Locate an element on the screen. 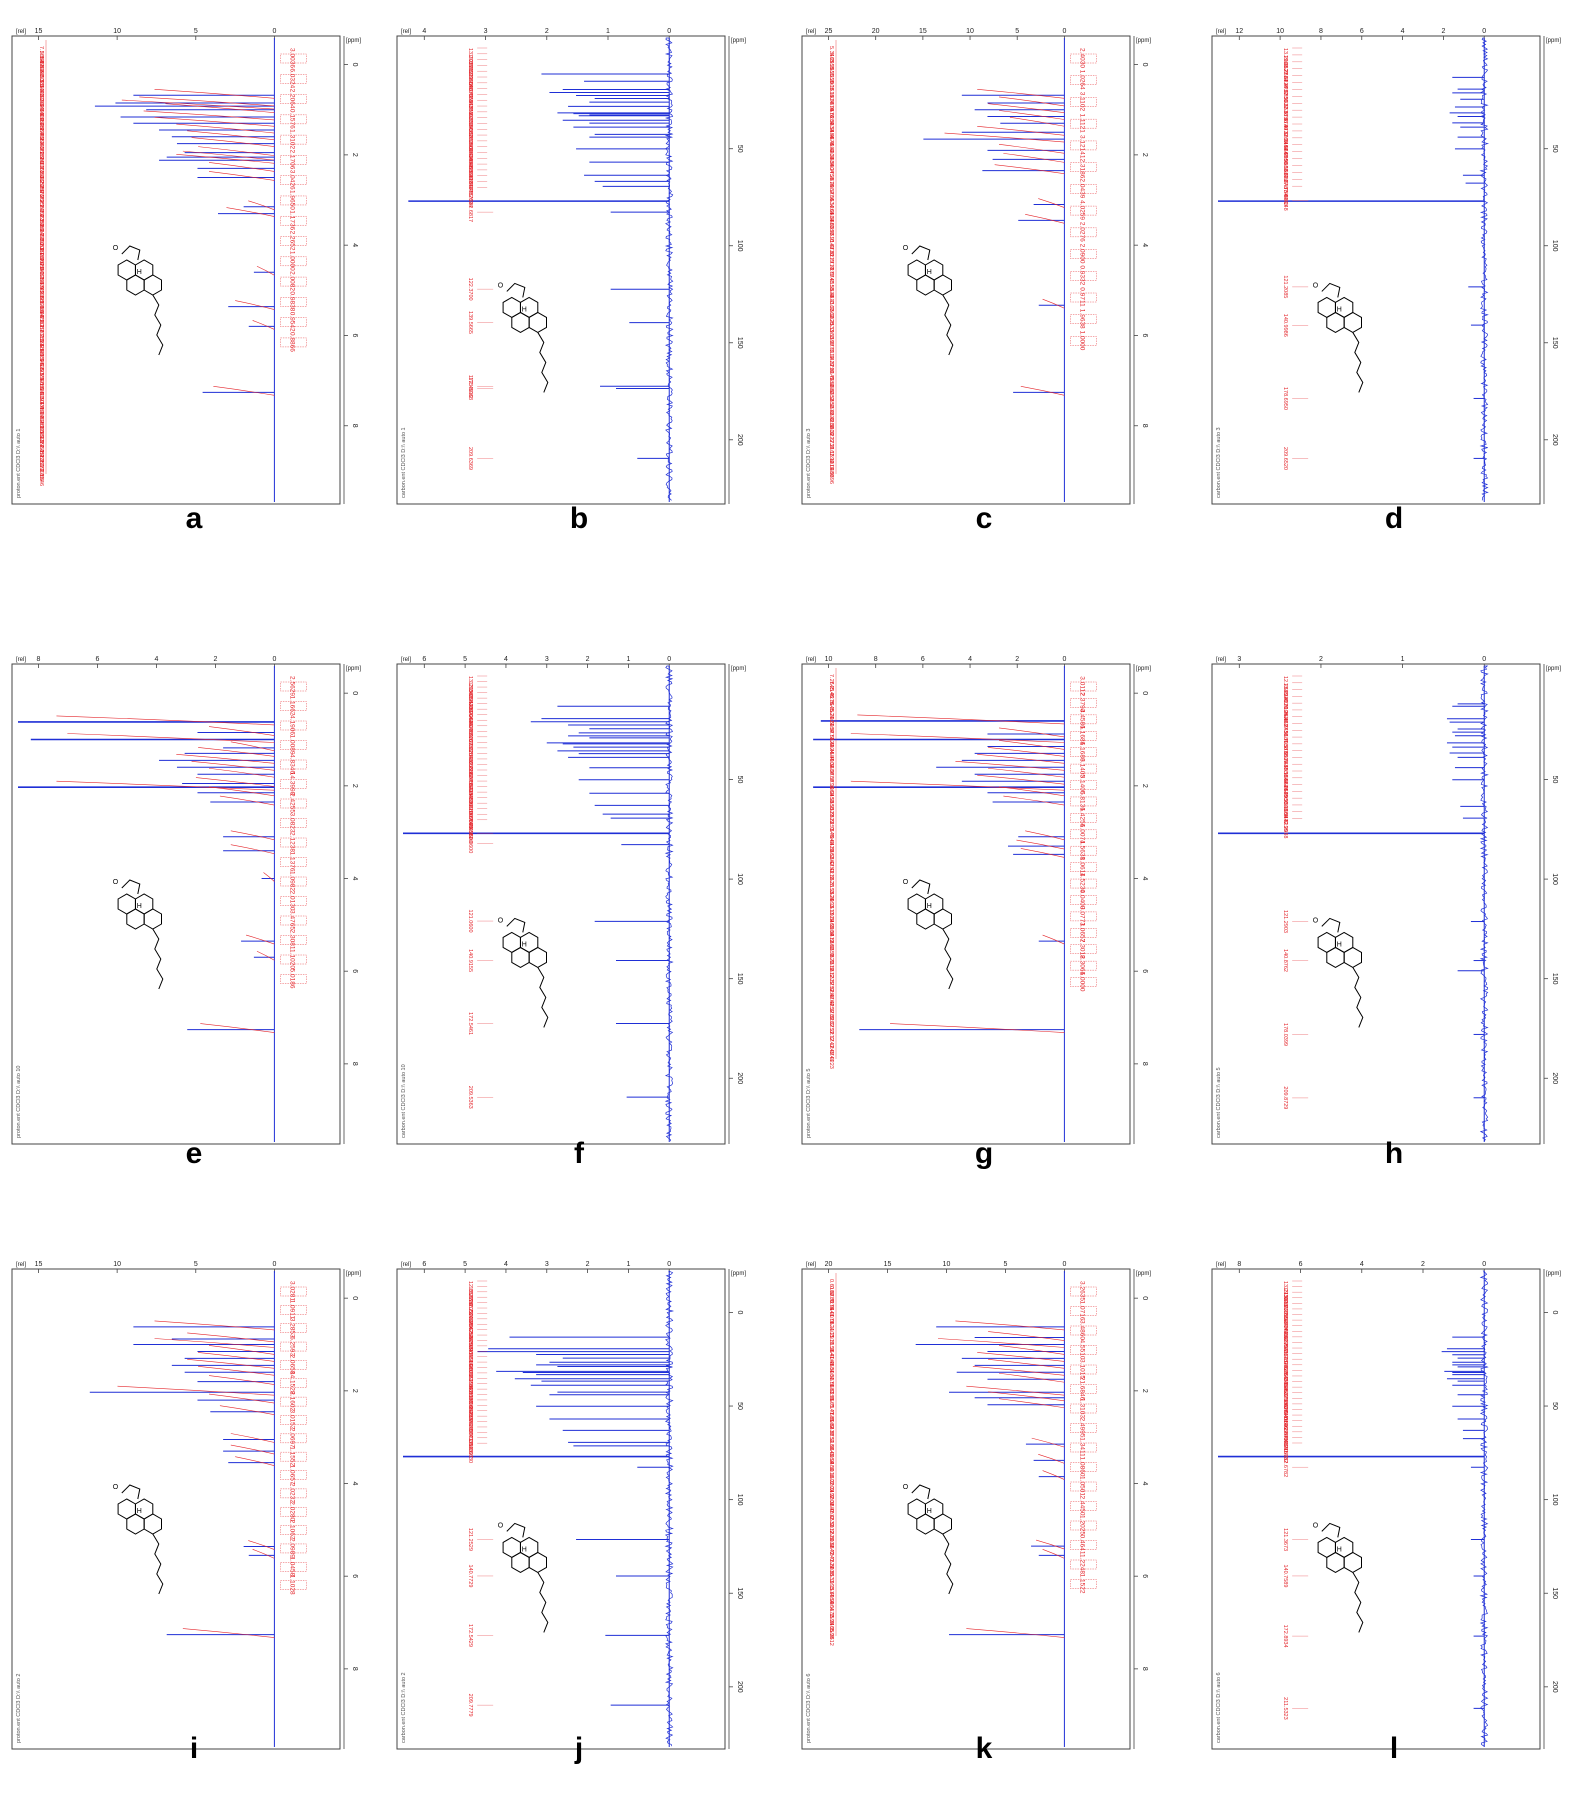 The image size is (1583, 1794). ppm-tick-label: 8 is located at coordinates (354, 1669).